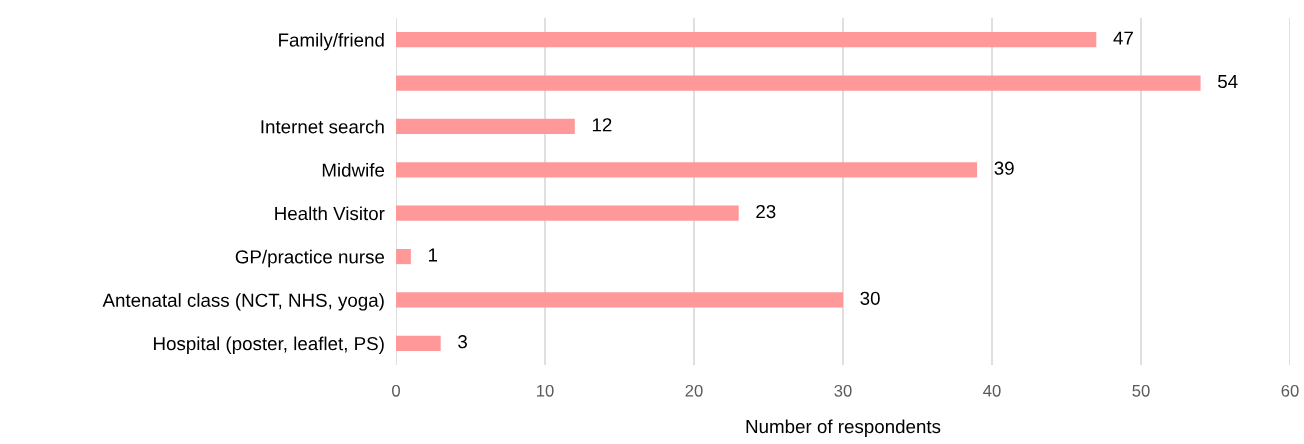 The height and width of the screenshot is (444, 1304). What do you see at coordinates (766, 211) in the screenshot?
I see `data-label: 23` at bounding box center [766, 211].